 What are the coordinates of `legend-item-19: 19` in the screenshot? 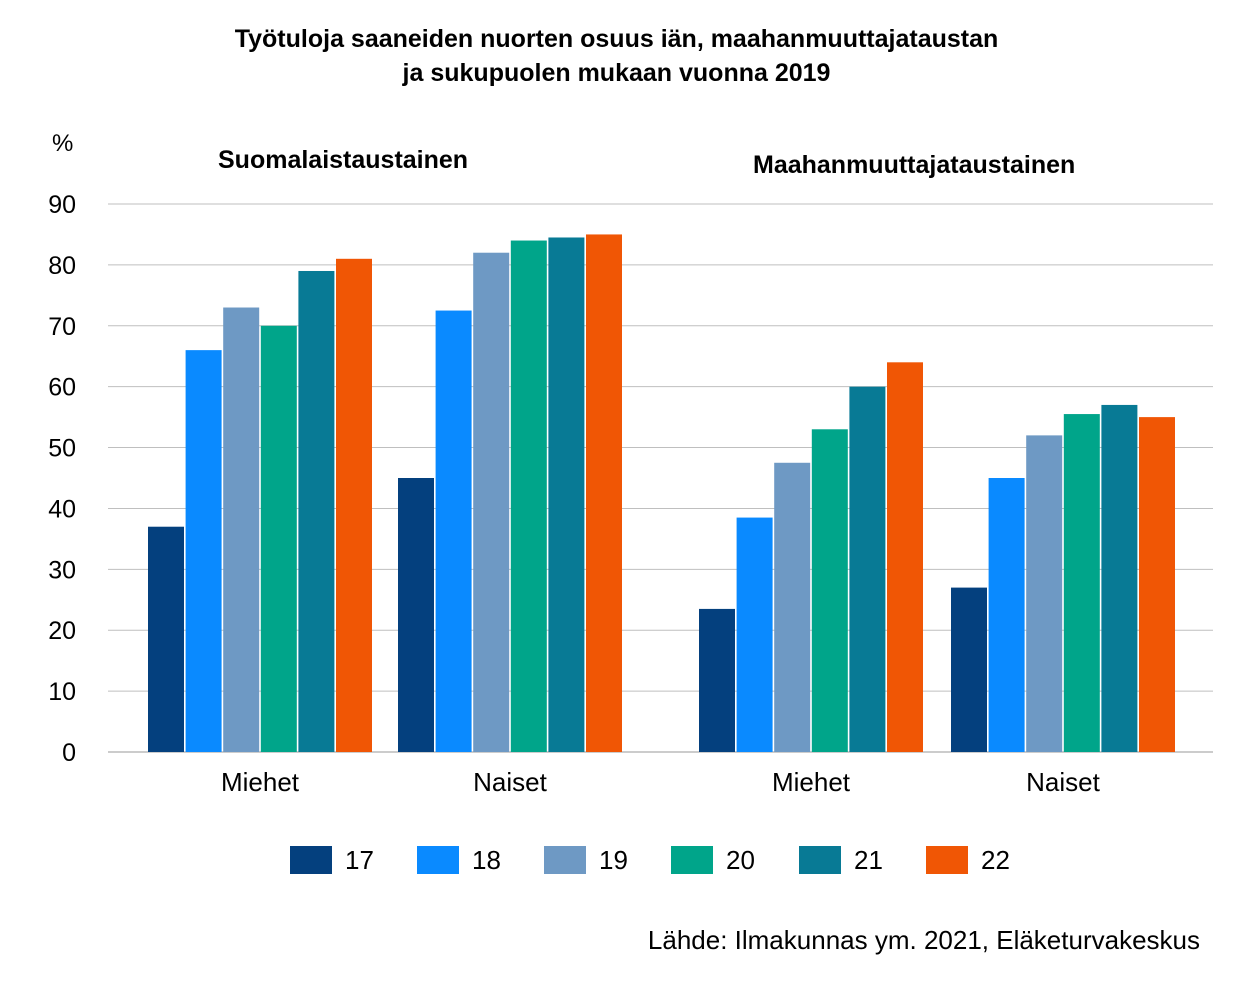 It's located at (586, 860).